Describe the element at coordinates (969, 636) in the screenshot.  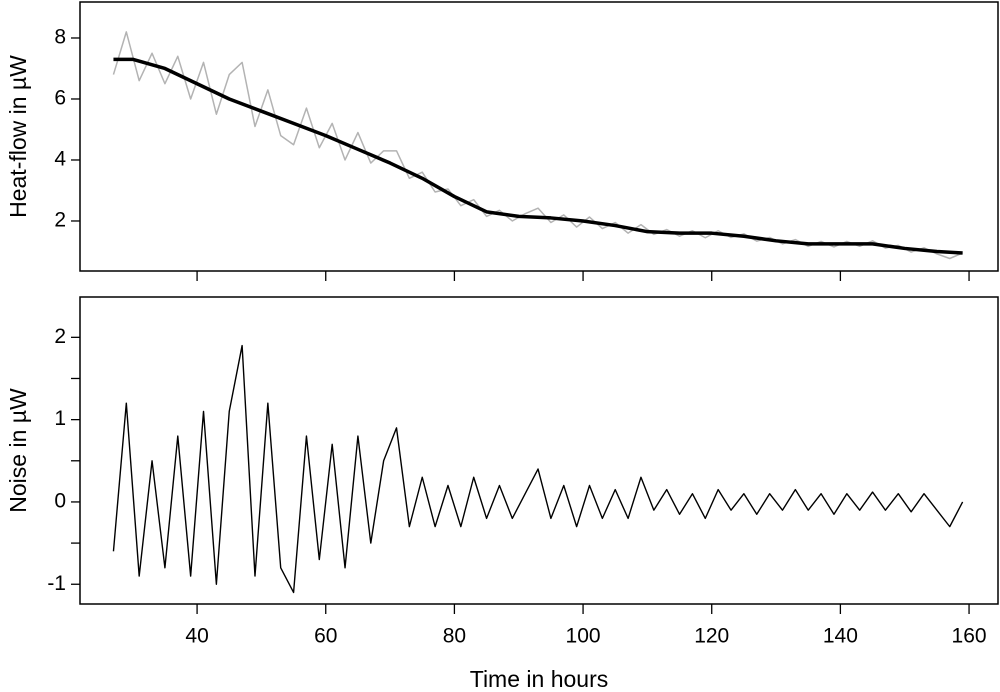
I see `x-tick-label: 160` at that location.